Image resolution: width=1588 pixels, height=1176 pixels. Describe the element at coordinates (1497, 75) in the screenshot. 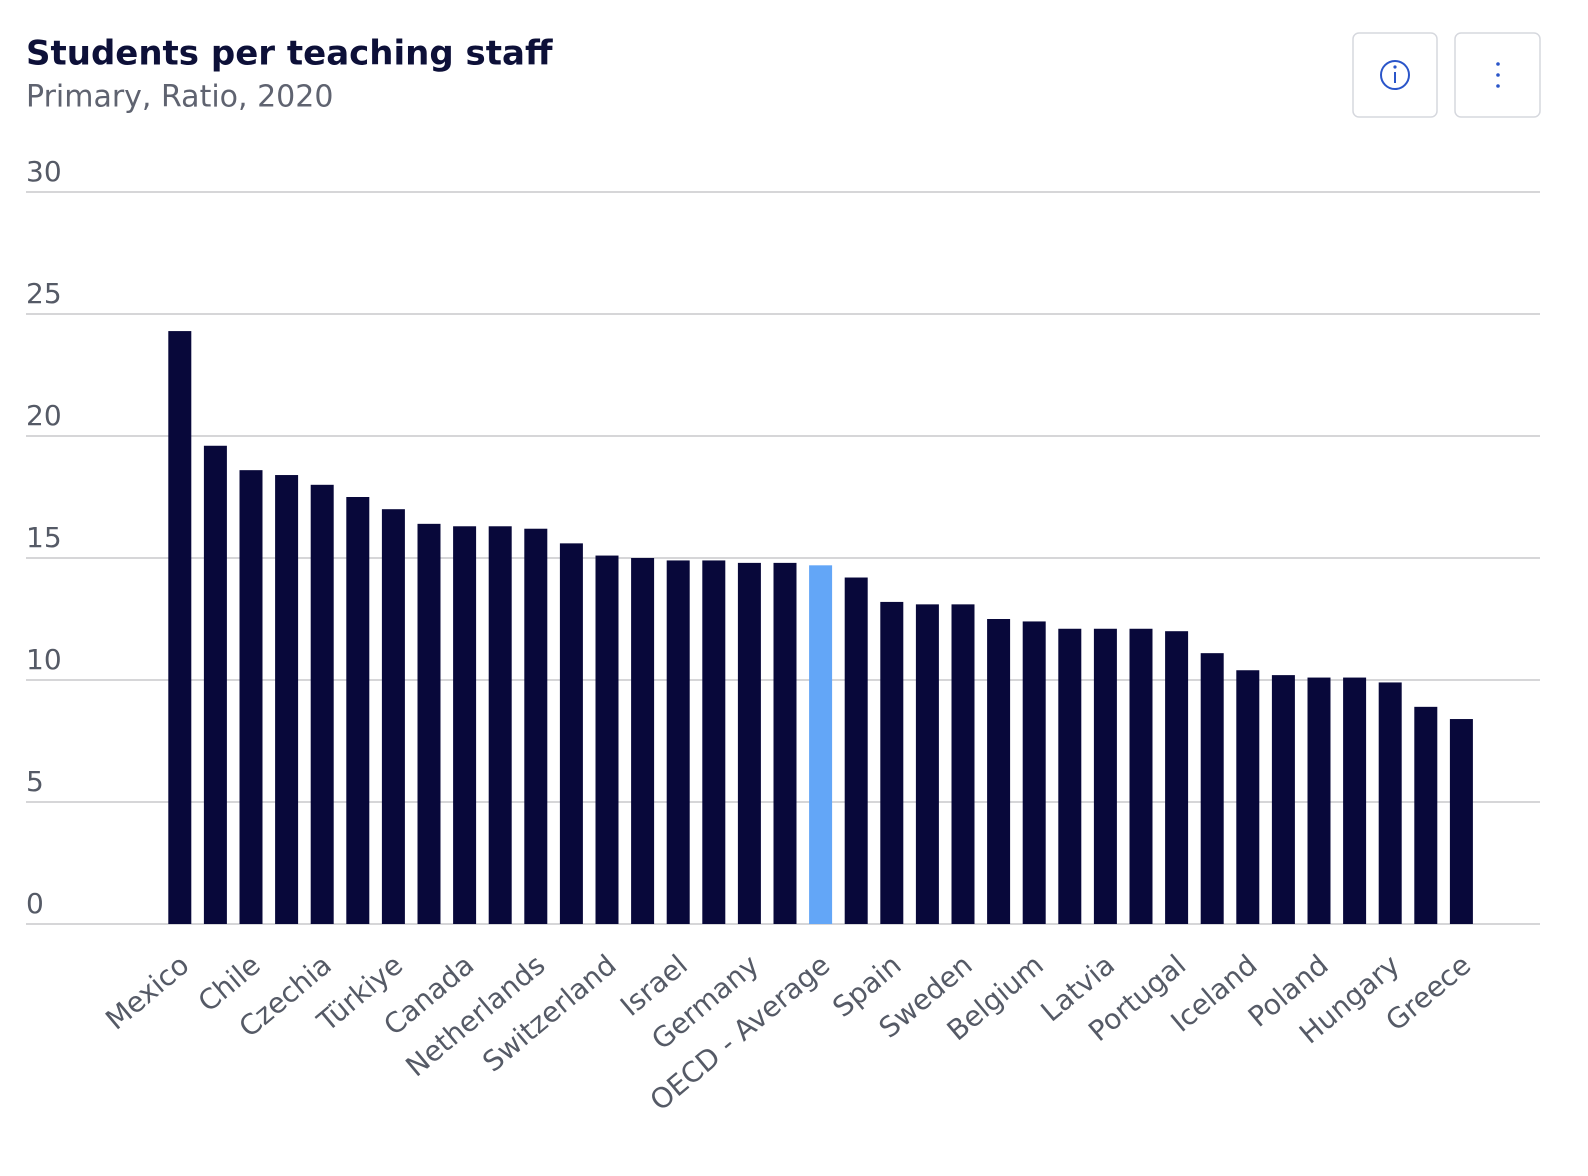

I see `menu-button` at that location.